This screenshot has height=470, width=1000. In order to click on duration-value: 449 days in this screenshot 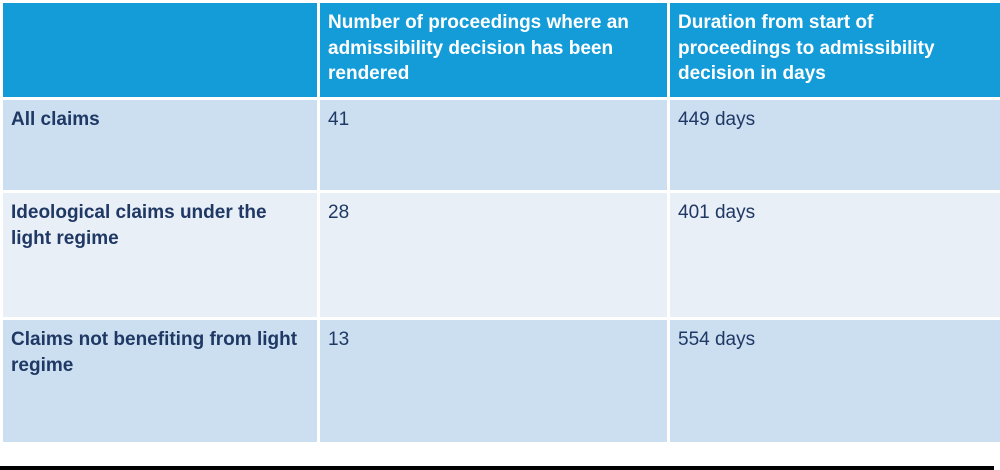, I will do `click(835, 145)`.